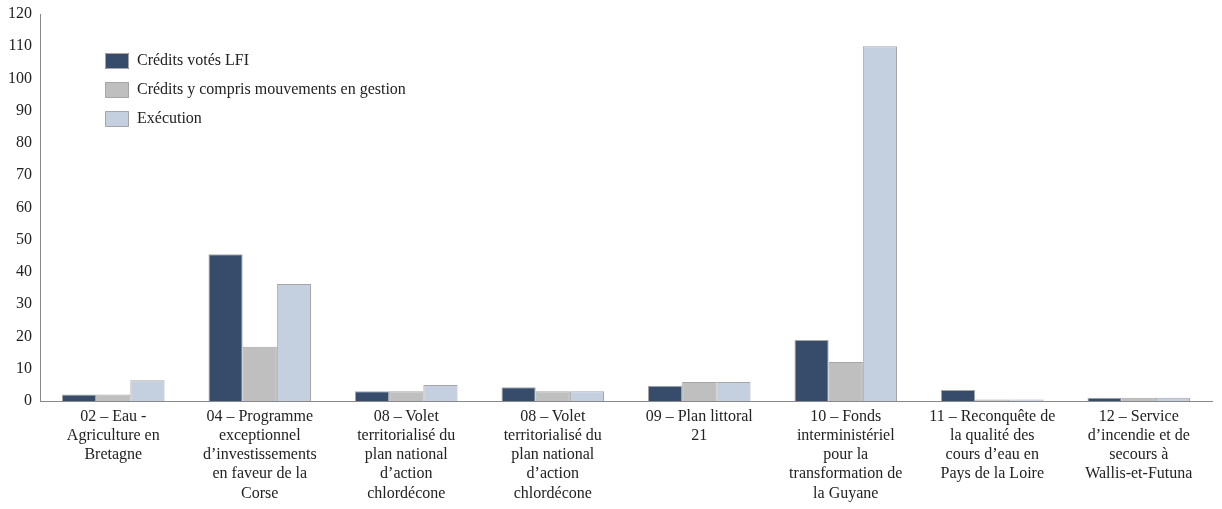  Describe the element at coordinates (992, 444) in the screenshot. I see `x-tick-label: 11 – Reconquête de la qualité des cours d’eau en Pays de la Loire` at that location.